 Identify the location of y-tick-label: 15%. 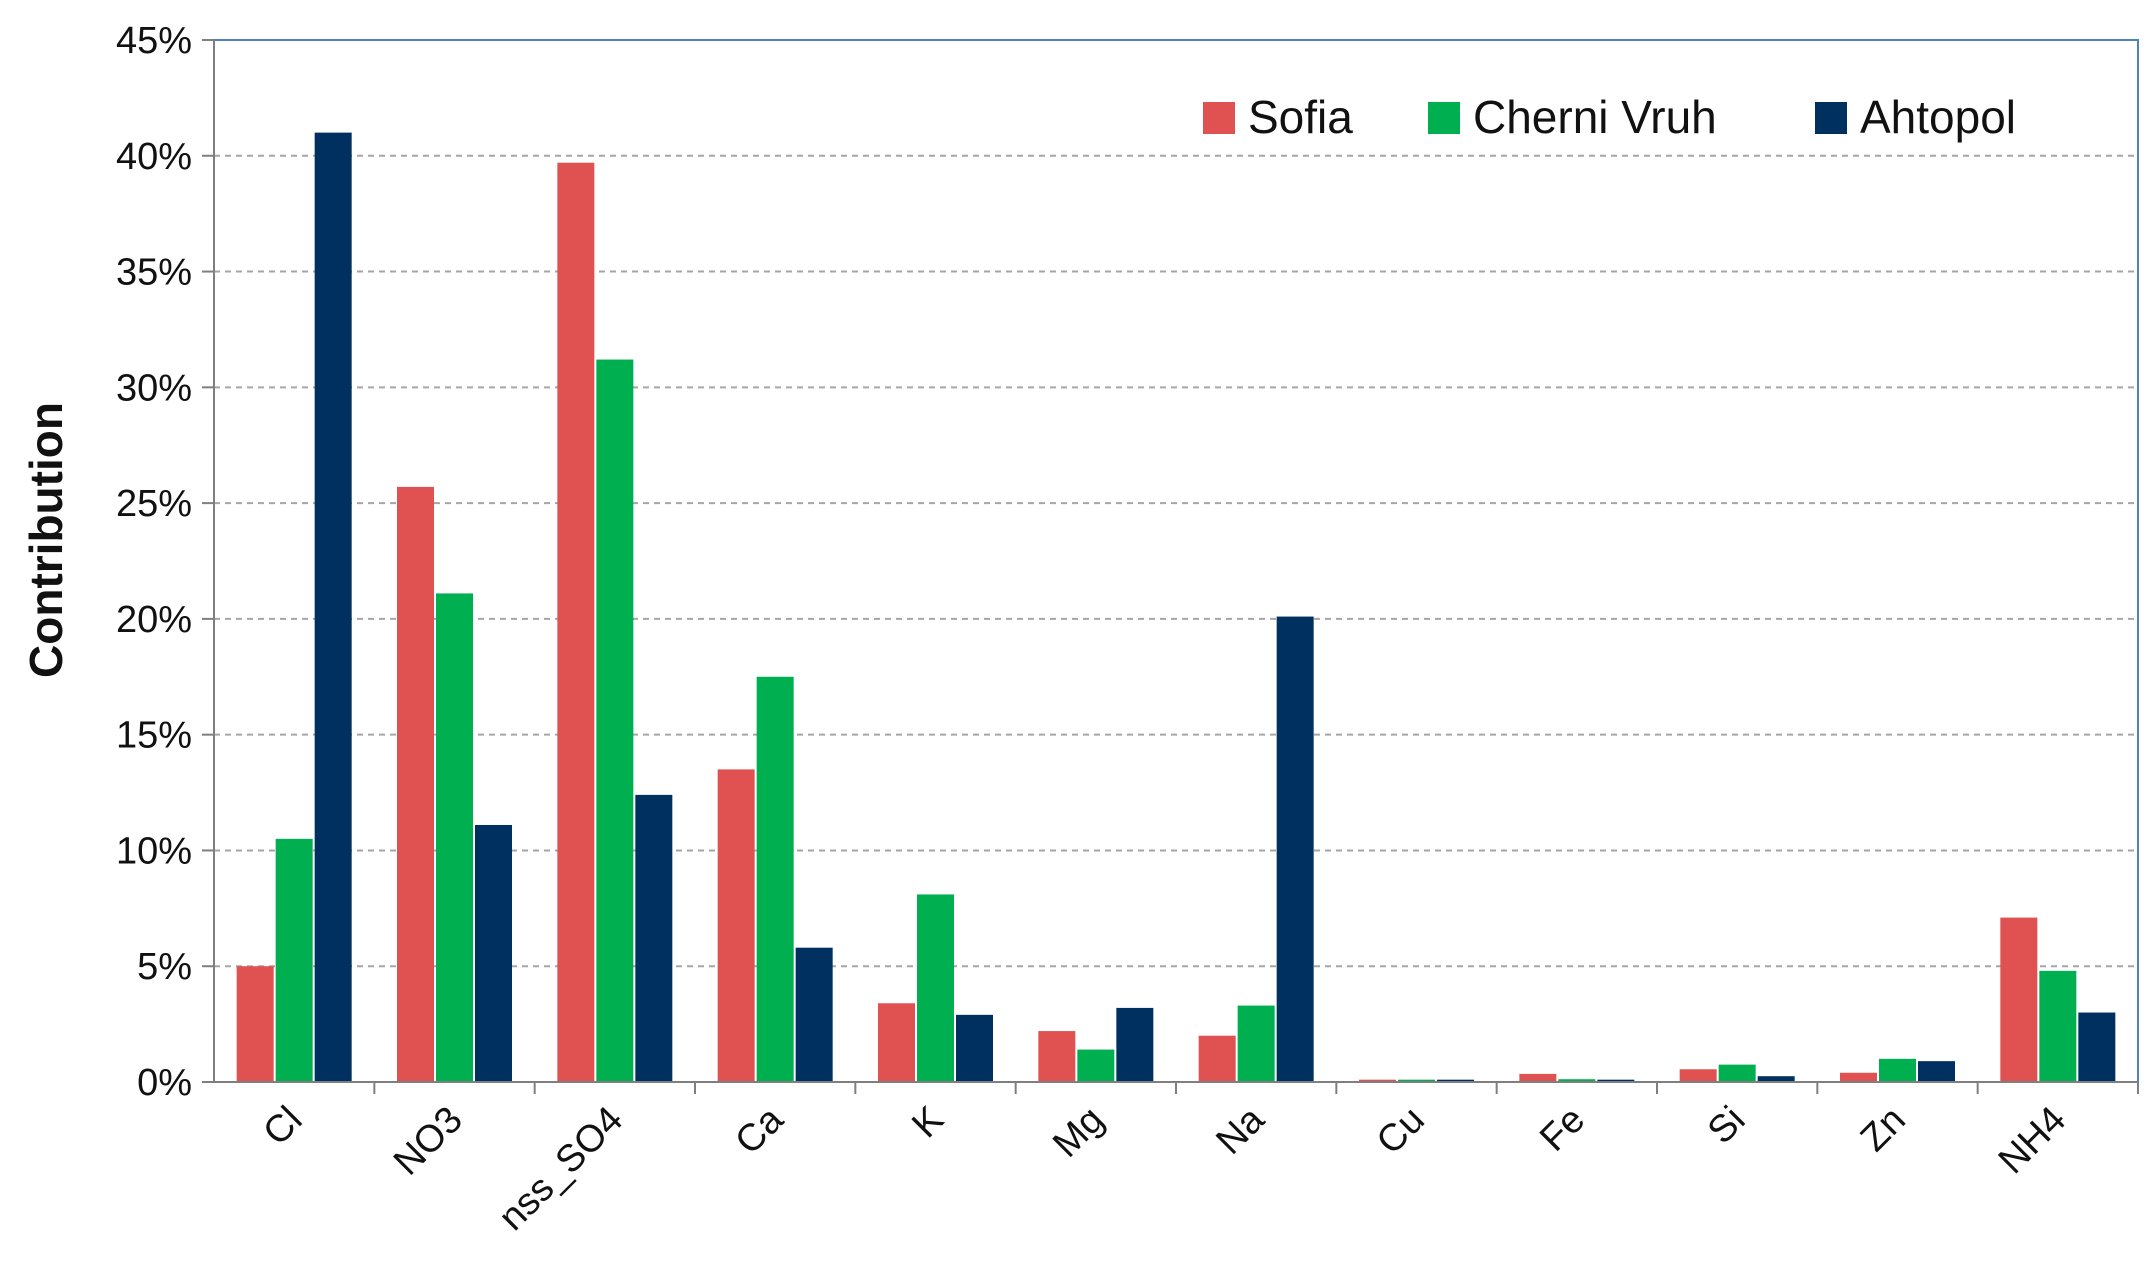
(154, 736).